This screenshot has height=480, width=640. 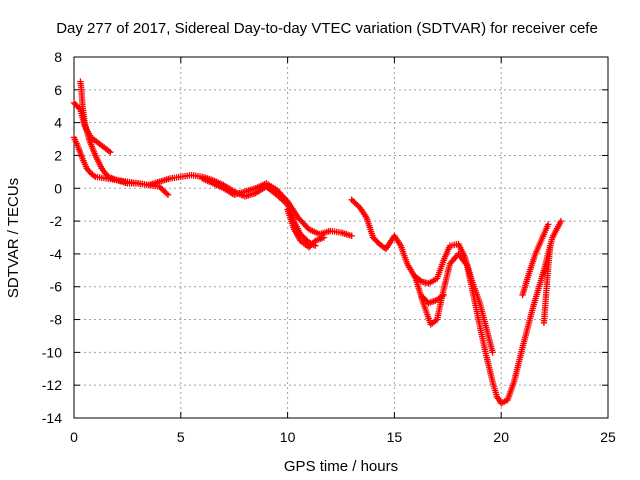 What do you see at coordinates (52, 352) in the screenshot?
I see `y-tick-label: -10` at bounding box center [52, 352].